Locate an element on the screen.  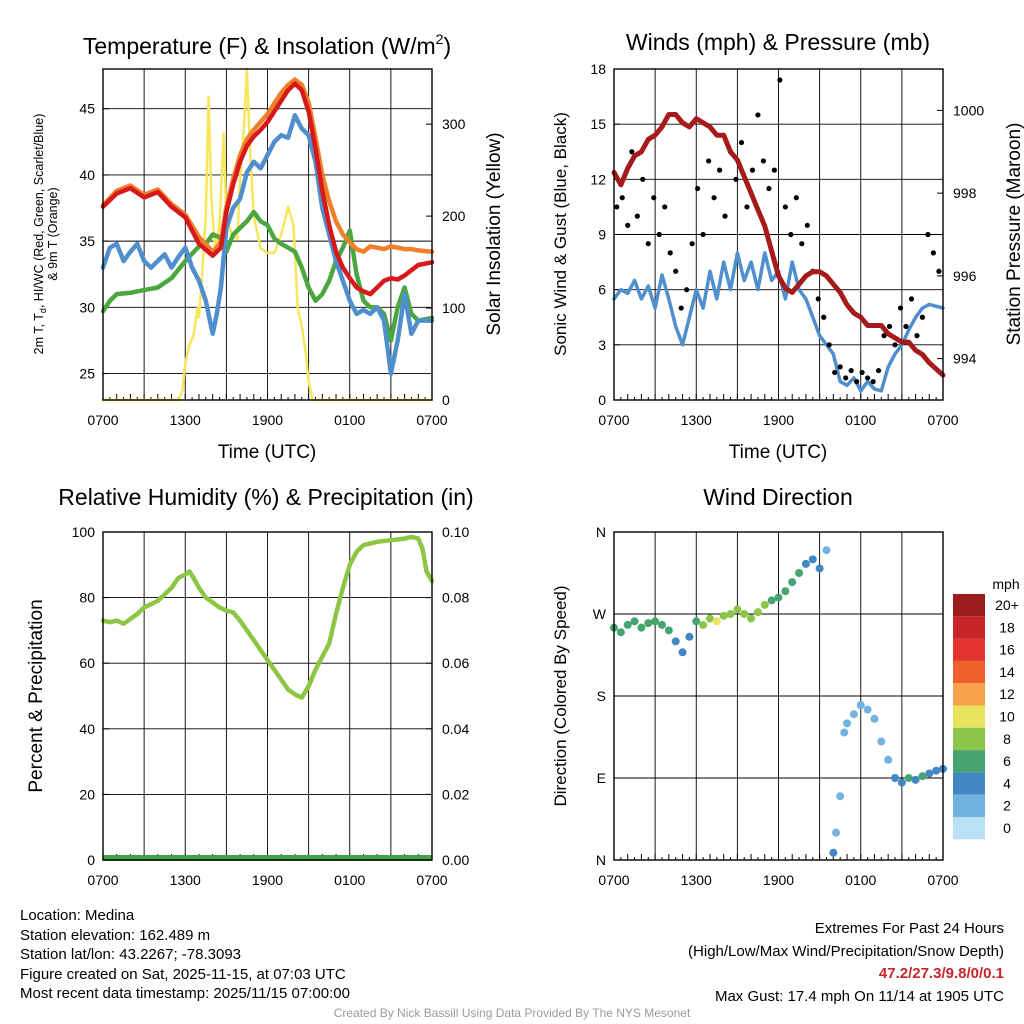
temp-series-hi-wc is located at coordinates (267, 244).